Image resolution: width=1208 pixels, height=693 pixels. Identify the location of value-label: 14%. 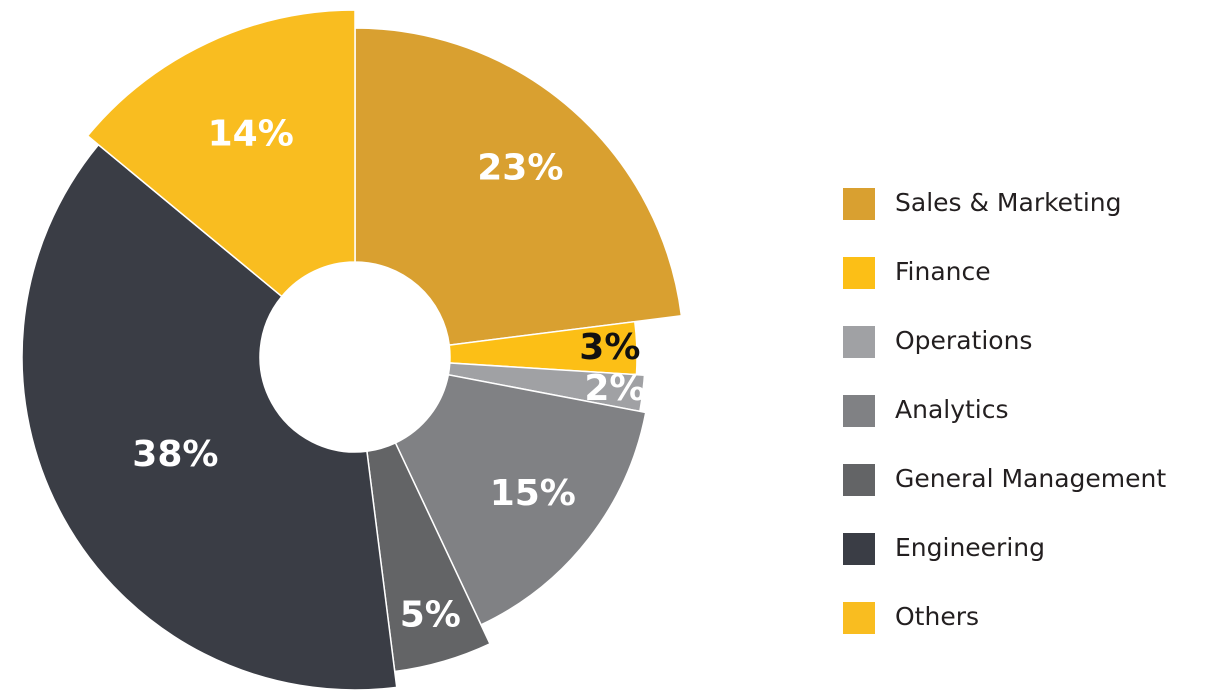
(251, 133).